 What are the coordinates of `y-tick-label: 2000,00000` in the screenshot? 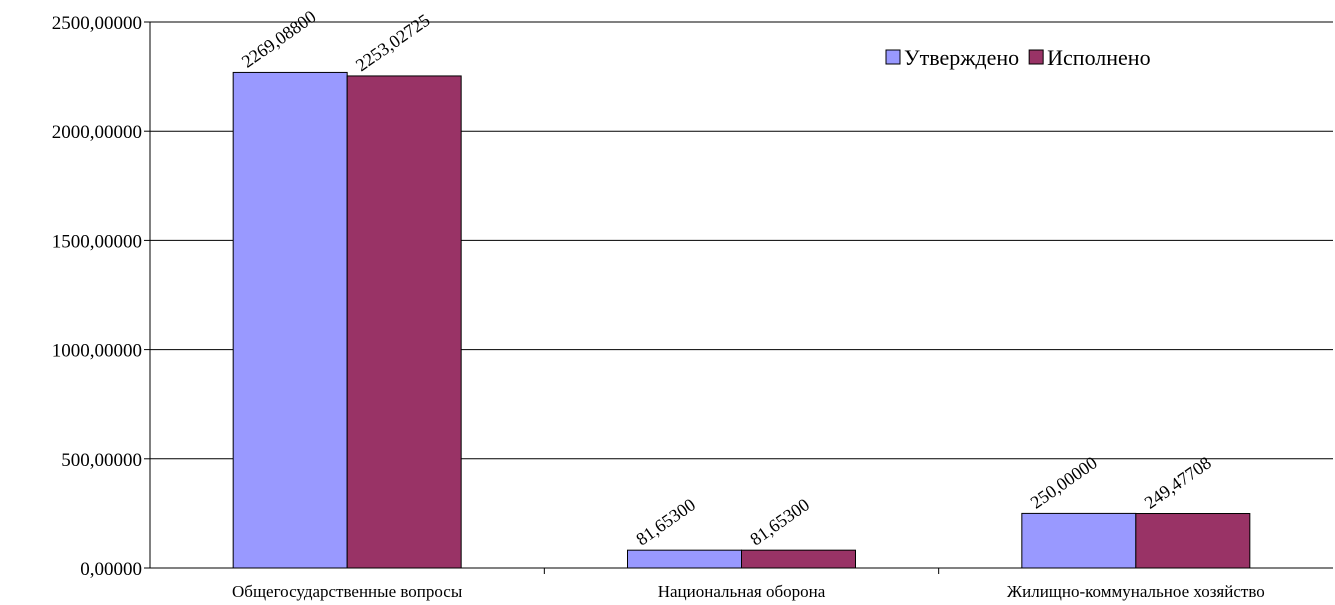 It's located at (97, 132).